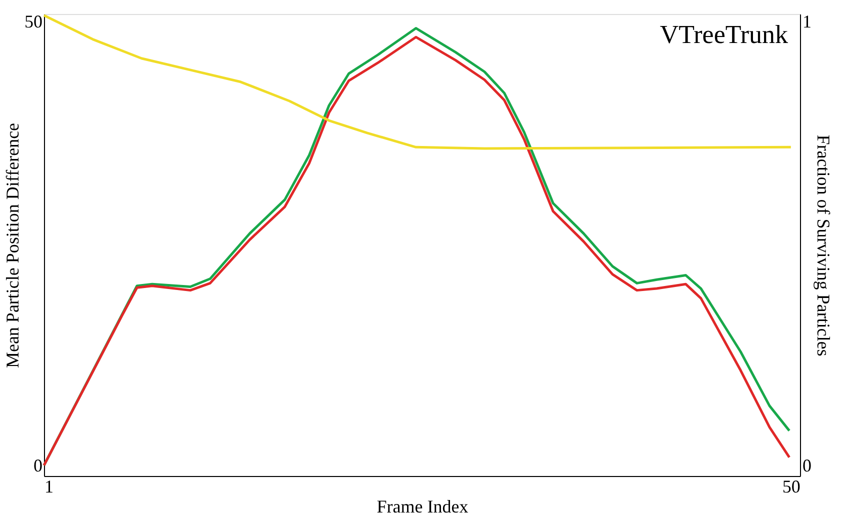 The image size is (847, 527). Describe the element at coordinates (12, 245) in the screenshot. I see `y-axis-title: Mean Particle Position Difference` at that location.